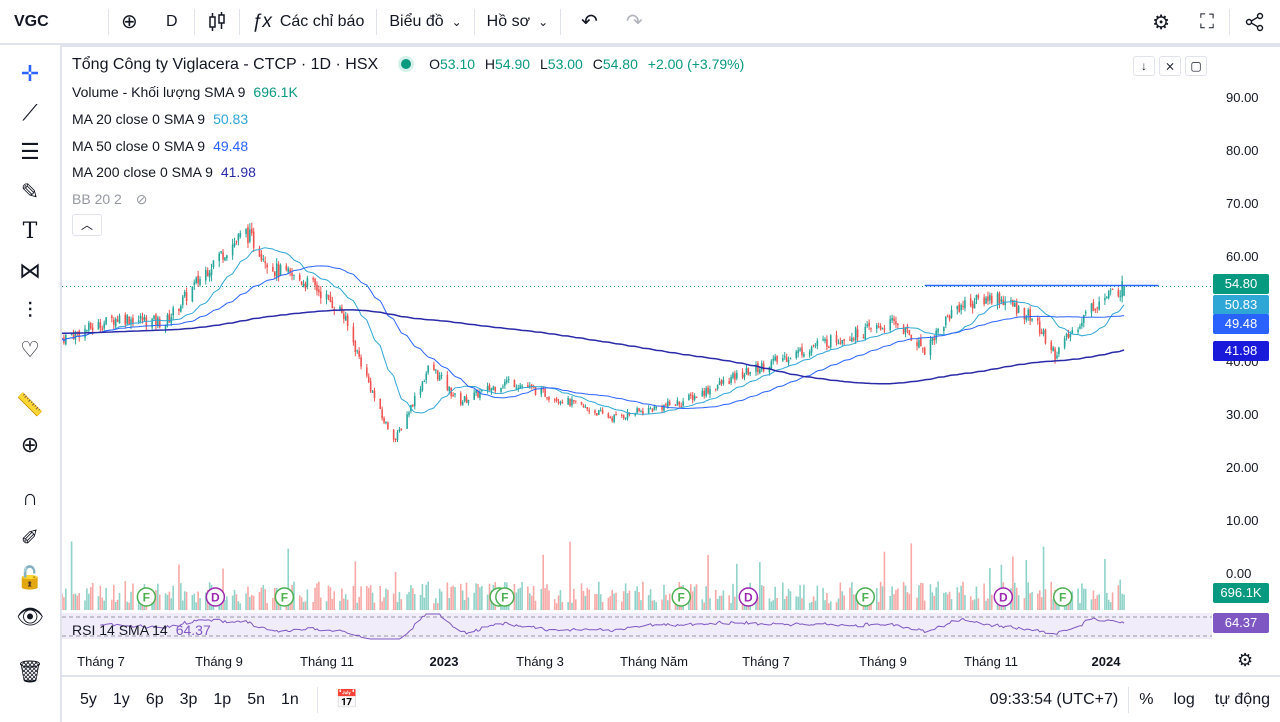  What do you see at coordinates (1242, 699) in the screenshot?
I see `auto-toggle: tự động` at bounding box center [1242, 699].